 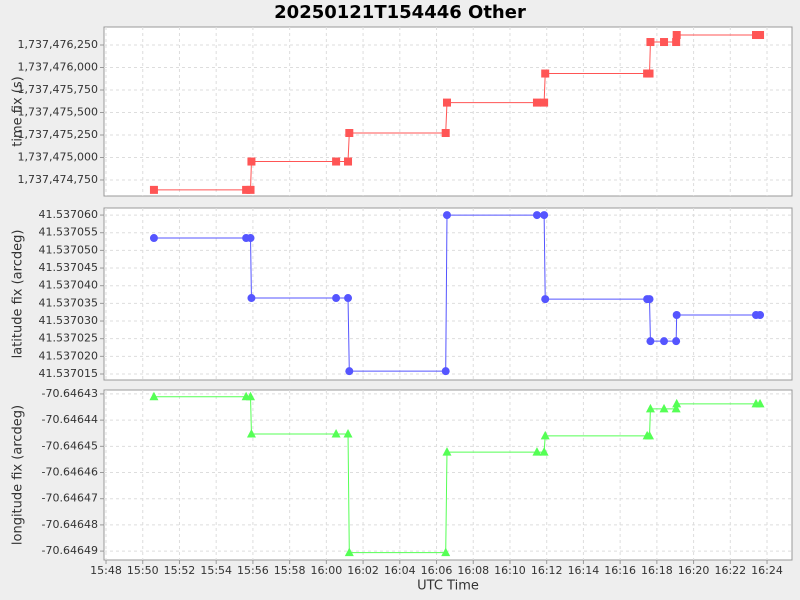 What do you see at coordinates (216, 570) in the screenshot?
I see `x-tick-label: 15:54` at bounding box center [216, 570].